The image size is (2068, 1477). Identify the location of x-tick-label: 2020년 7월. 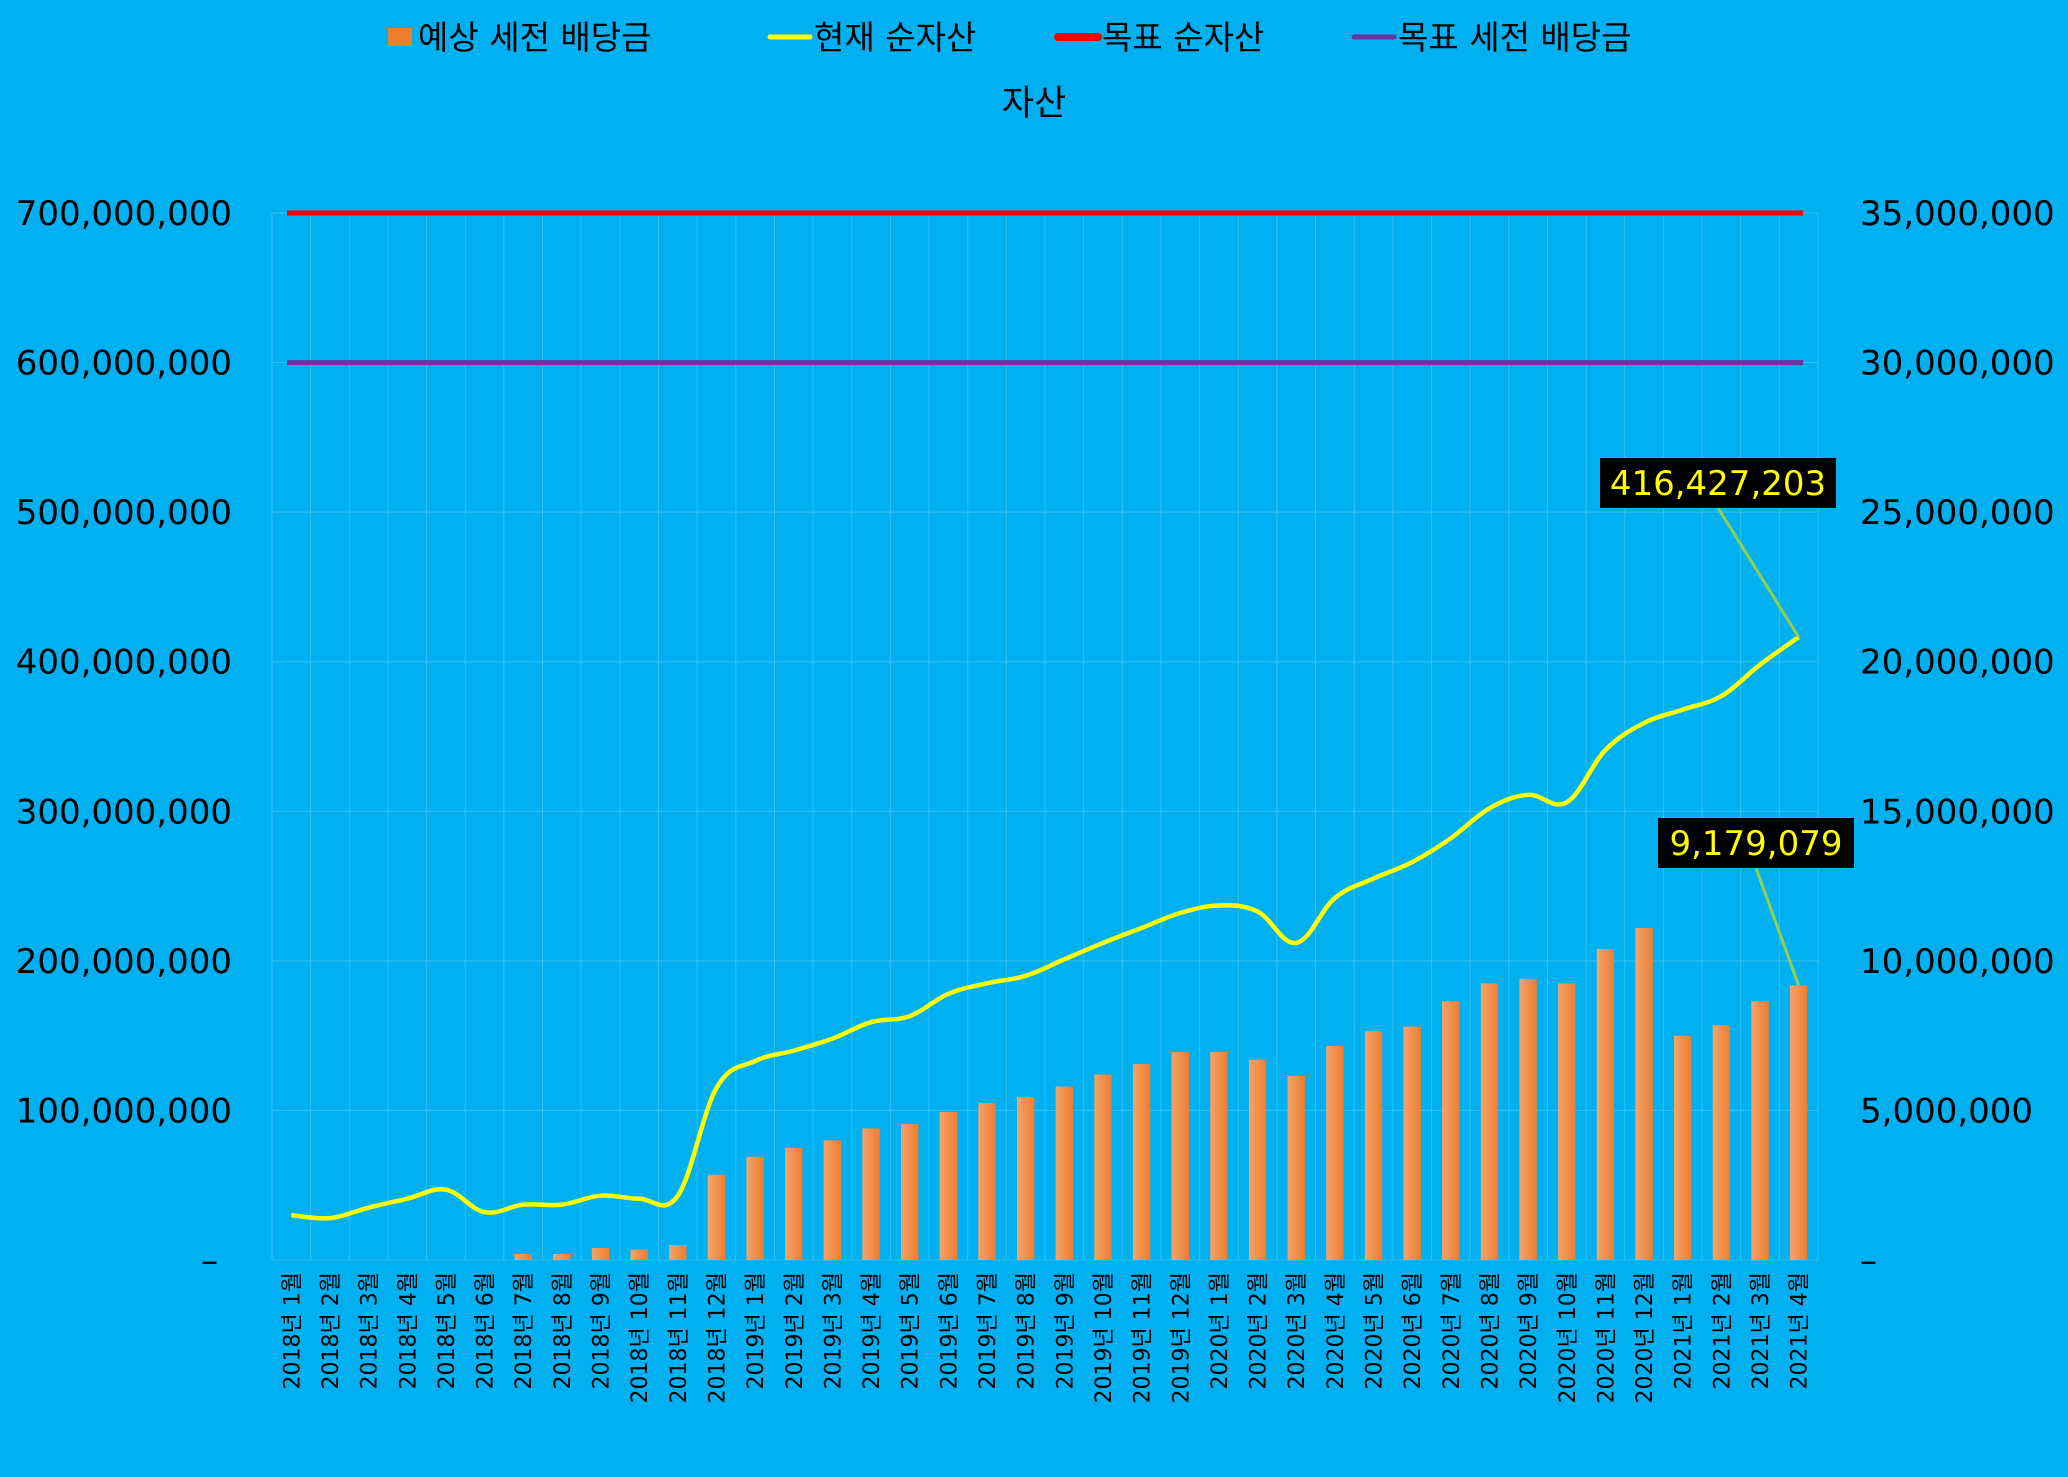
(1452, 1330).